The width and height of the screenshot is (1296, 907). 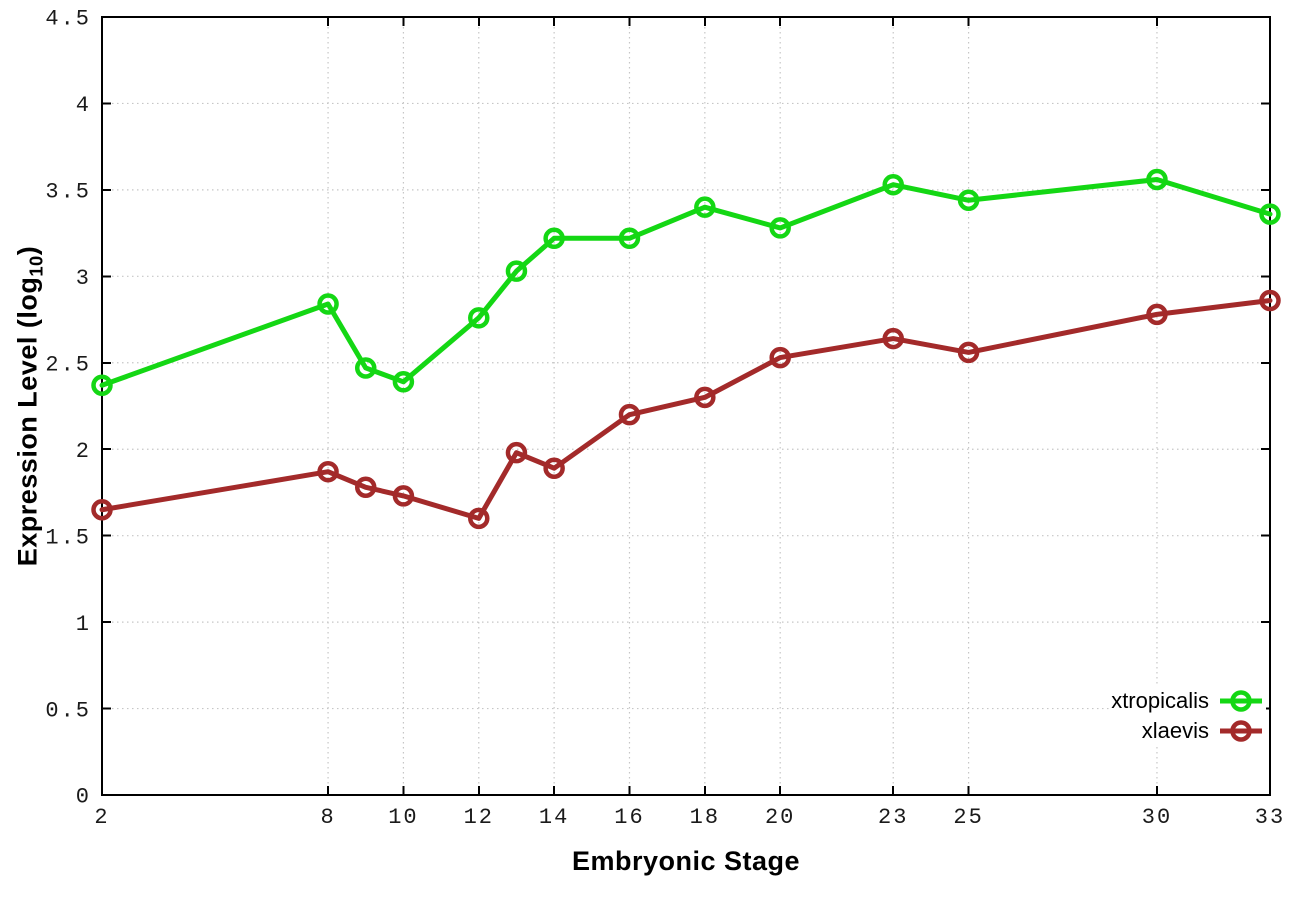 What do you see at coordinates (968, 817) in the screenshot?
I see `x-tick-label: 25` at bounding box center [968, 817].